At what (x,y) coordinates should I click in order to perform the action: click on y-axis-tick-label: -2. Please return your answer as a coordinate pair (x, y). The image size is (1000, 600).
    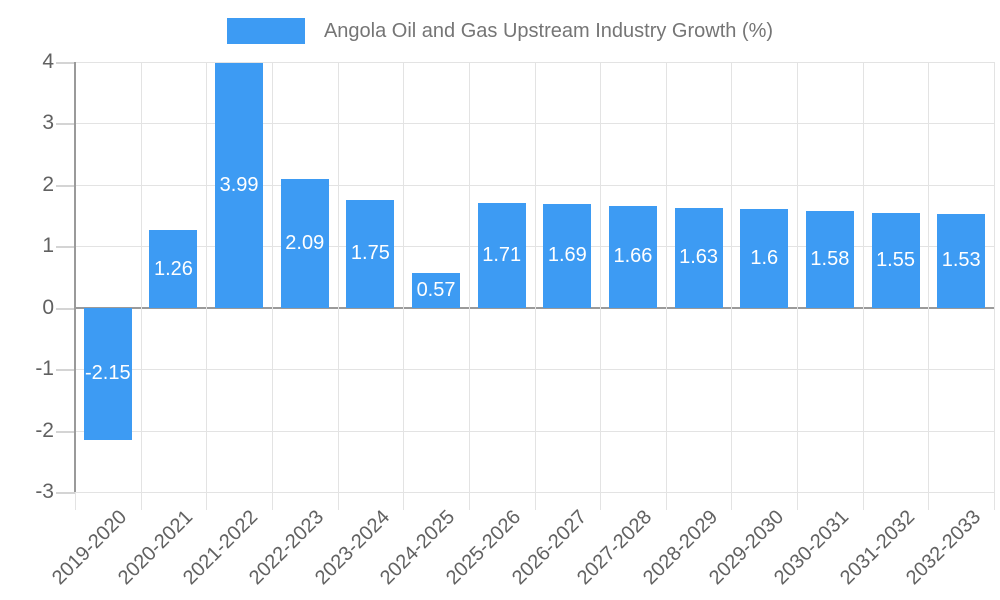
    Looking at the image, I should click on (44, 430).